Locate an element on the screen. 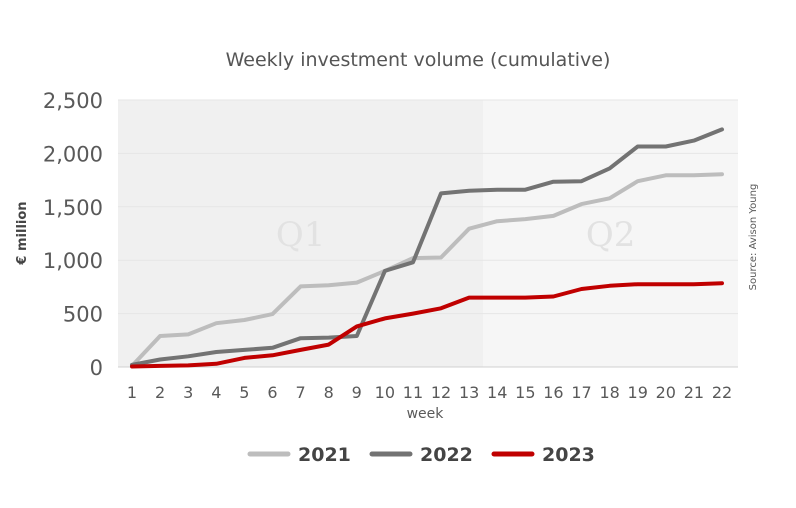  x-tick-label: 22 is located at coordinates (722, 392).